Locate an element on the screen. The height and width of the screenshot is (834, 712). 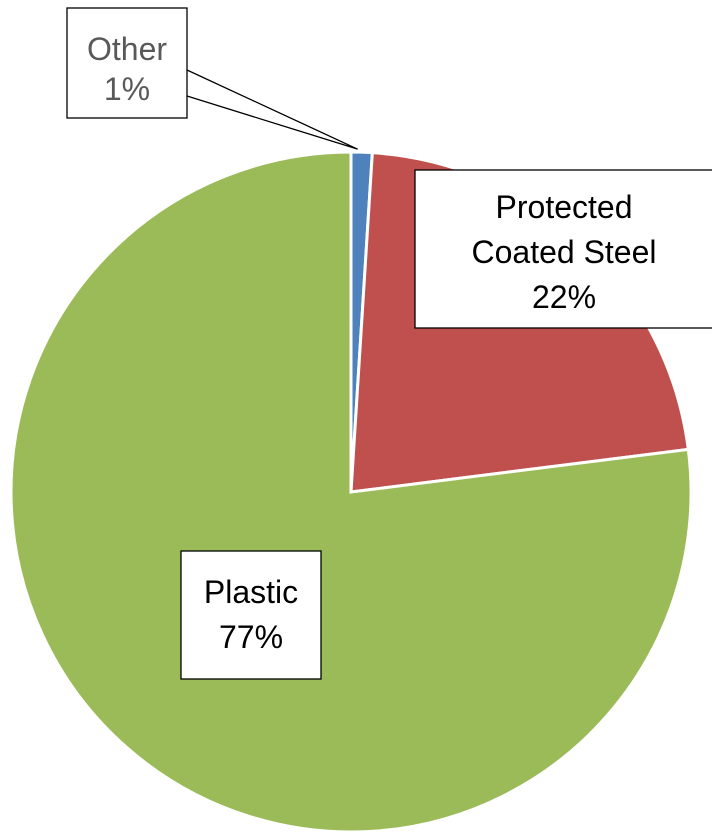
data-label-value: 1% is located at coordinates (127, 89).